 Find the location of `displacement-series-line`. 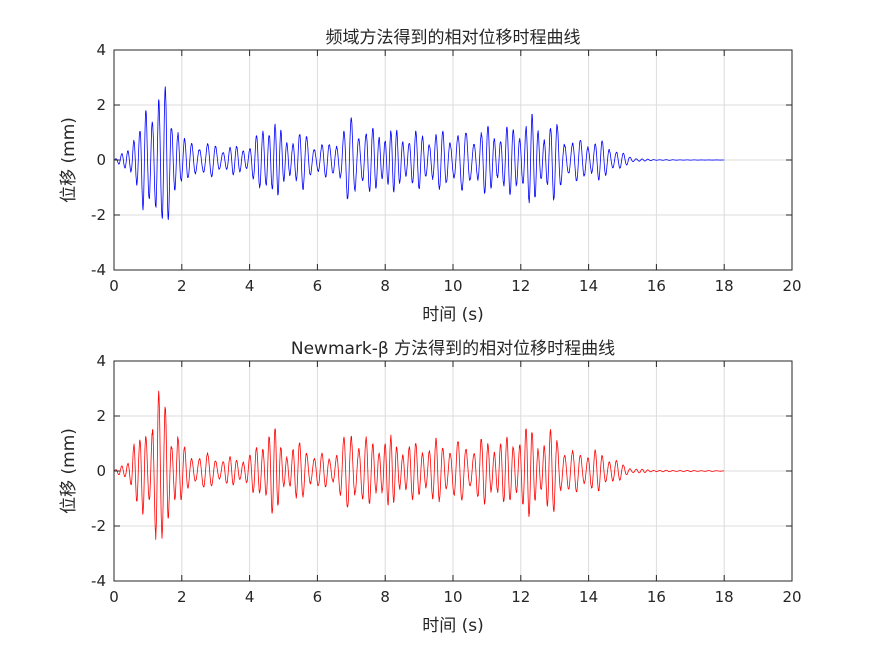

displacement-series-line is located at coordinates (419, 153).